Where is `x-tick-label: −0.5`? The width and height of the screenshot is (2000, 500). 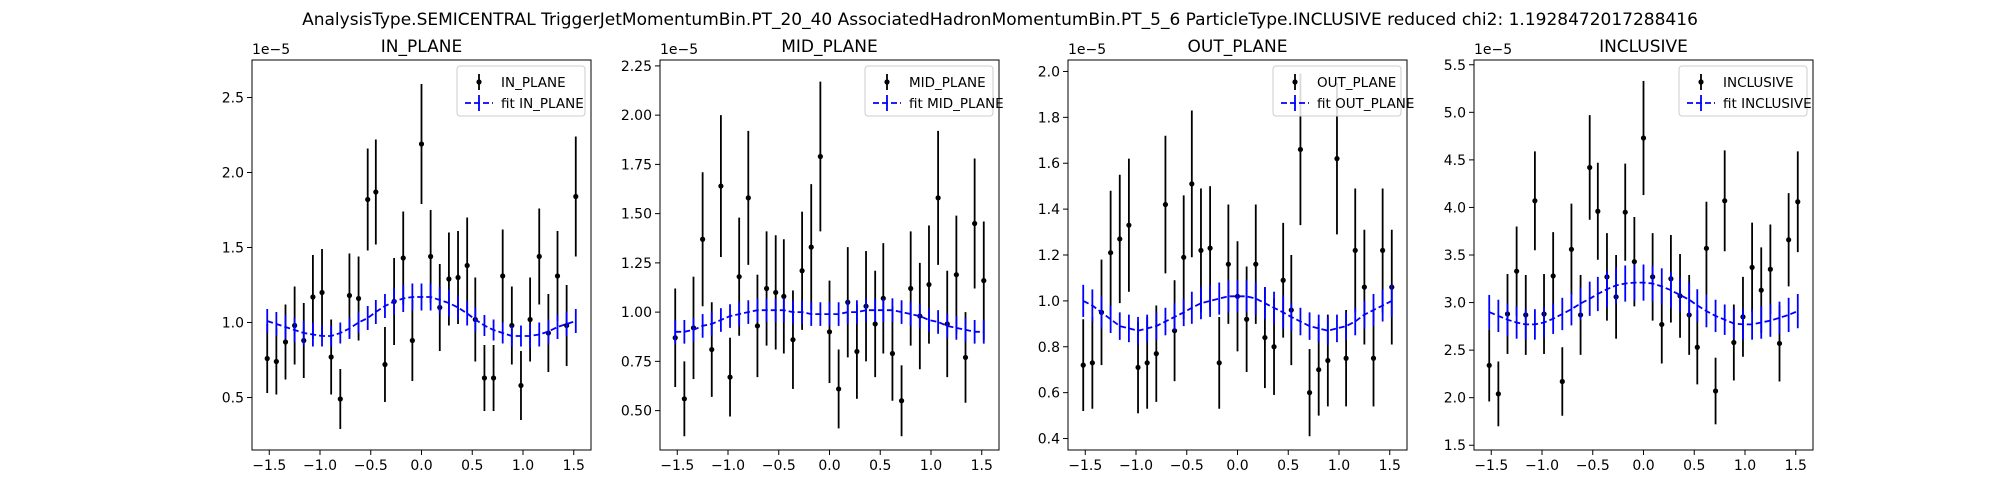
x-tick-label: −0.5 is located at coordinates (371, 466).